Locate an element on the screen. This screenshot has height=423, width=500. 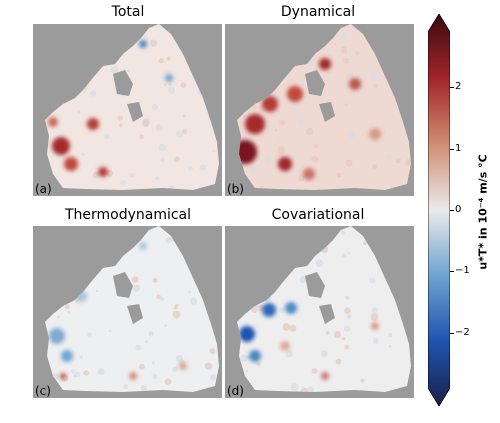
colorbar-body is located at coordinates (439, 210).